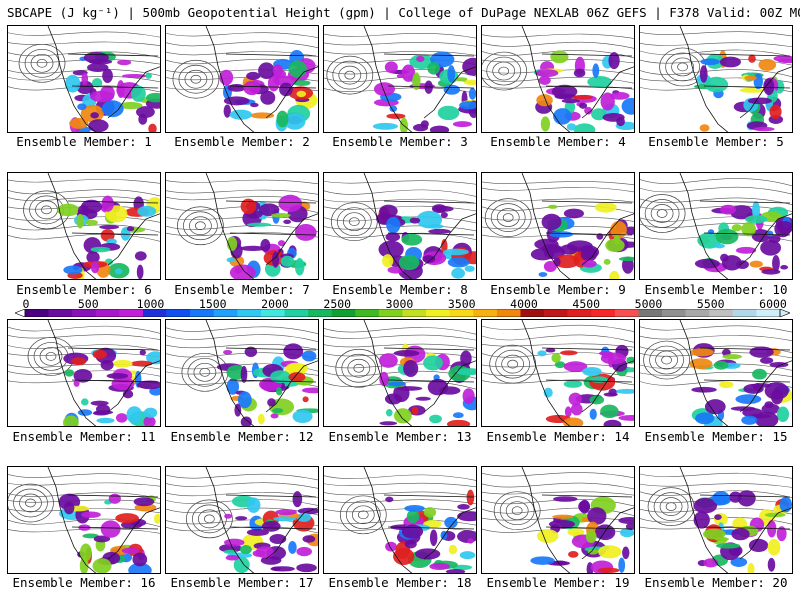 Image resolution: width=800 pixels, height=600 pixels. Describe the element at coordinates (337, 304) in the screenshot. I see `colorbar-tick-label: 2500` at that location.